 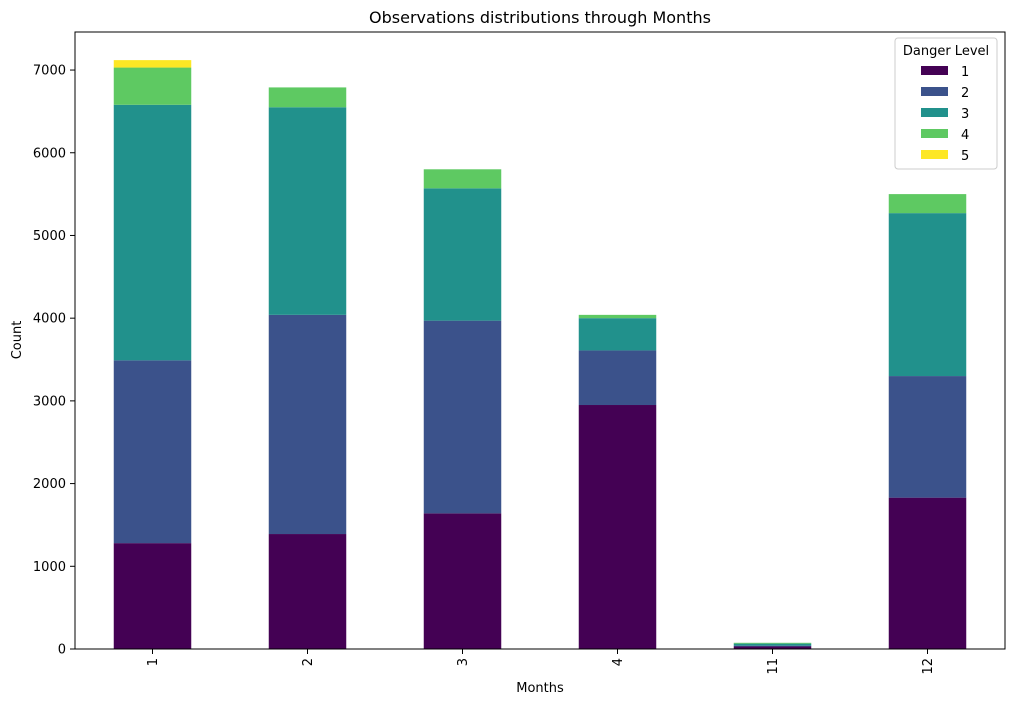 What do you see at coordinates (965, 135) in the screenshot?
I see `legend-label-level-4: 4` at bounding box center [965, 135].